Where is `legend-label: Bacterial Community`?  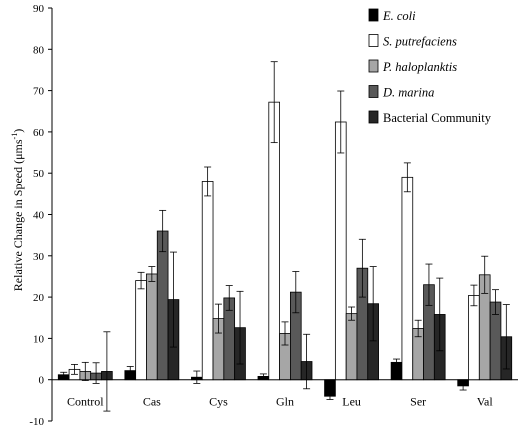
legend-label: Bacterial Community is located at coordinates (437, 118).